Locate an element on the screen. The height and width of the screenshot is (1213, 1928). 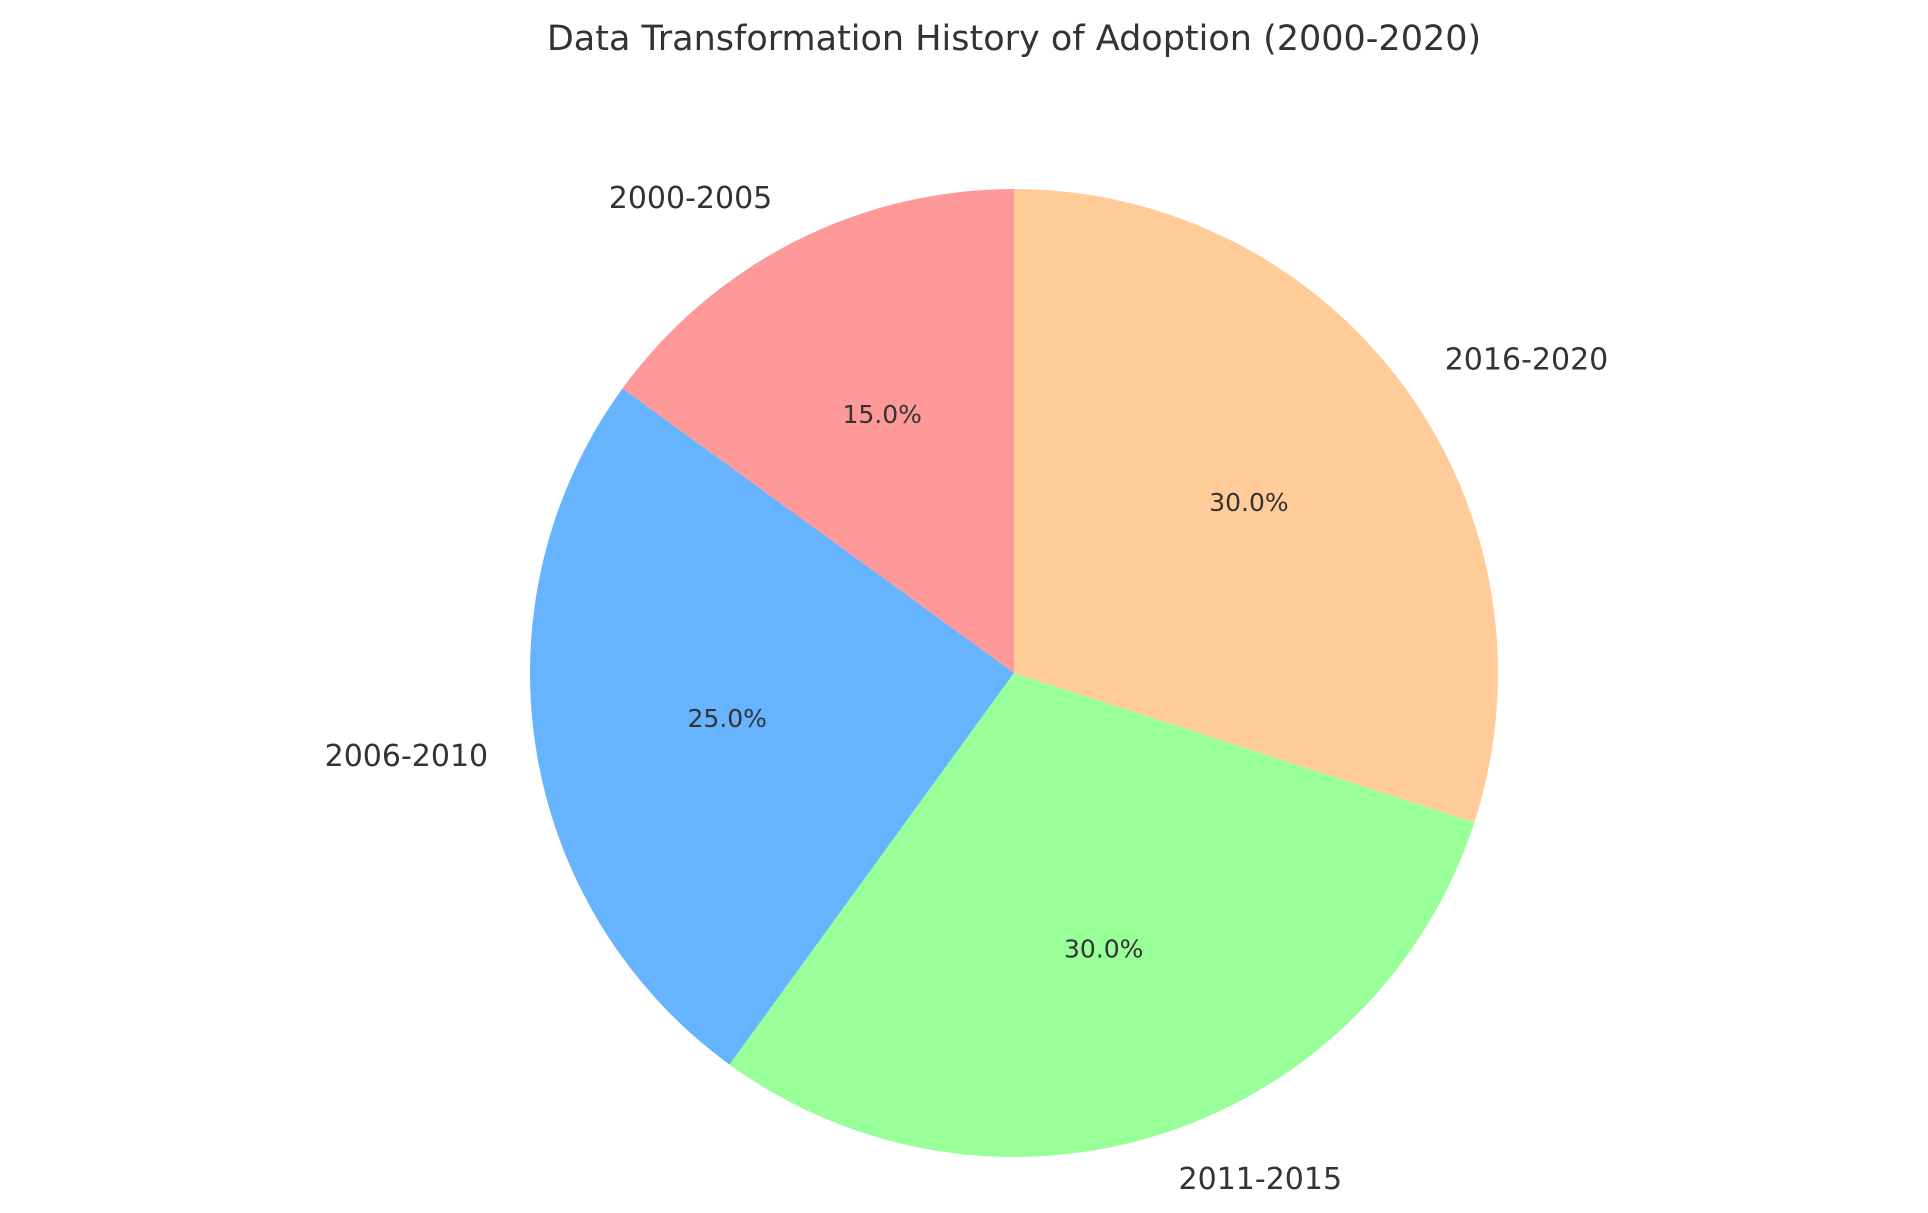
pie-slice-2006-2010 is located at coordinates (772, 726).